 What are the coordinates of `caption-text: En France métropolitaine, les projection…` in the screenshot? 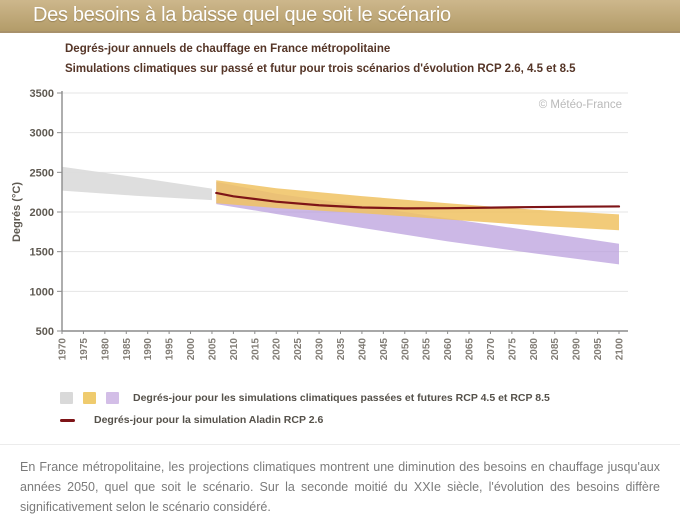 It's located at (340, 487).